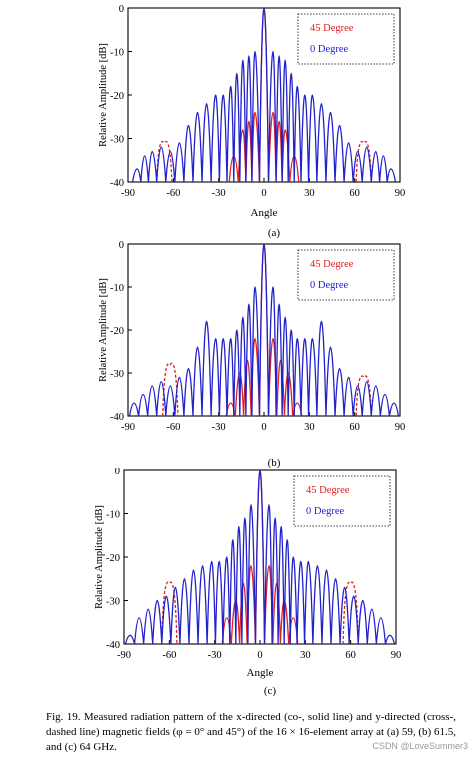  Describe the element at coordinates (274, 232) in the screenshot. I see `panel-label: (a)` at that location.